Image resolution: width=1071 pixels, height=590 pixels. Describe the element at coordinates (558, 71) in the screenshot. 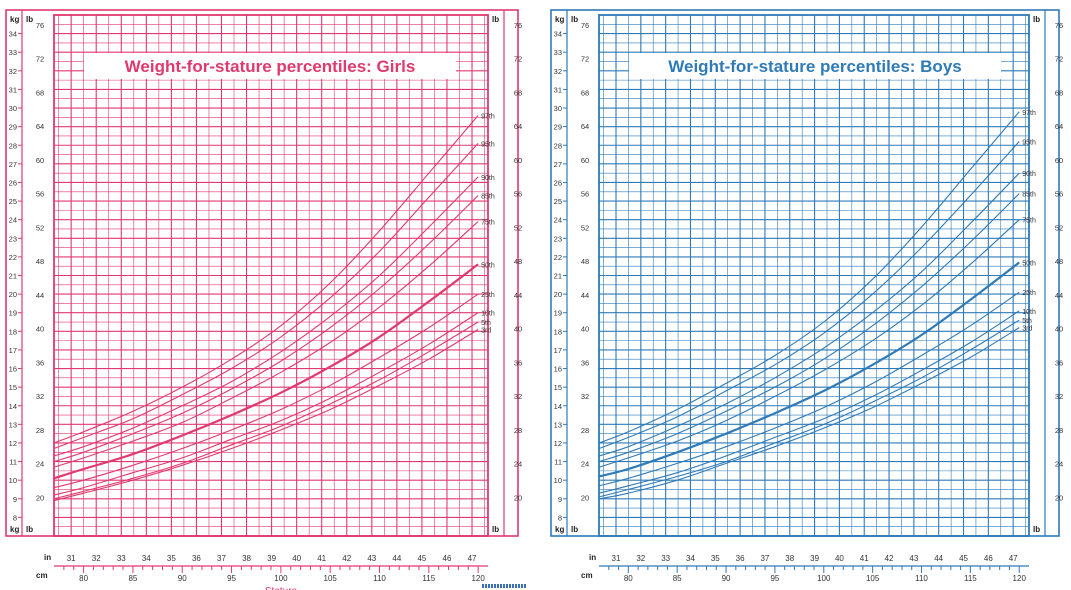

I see `y-tick-label-kg: 32` at that location.